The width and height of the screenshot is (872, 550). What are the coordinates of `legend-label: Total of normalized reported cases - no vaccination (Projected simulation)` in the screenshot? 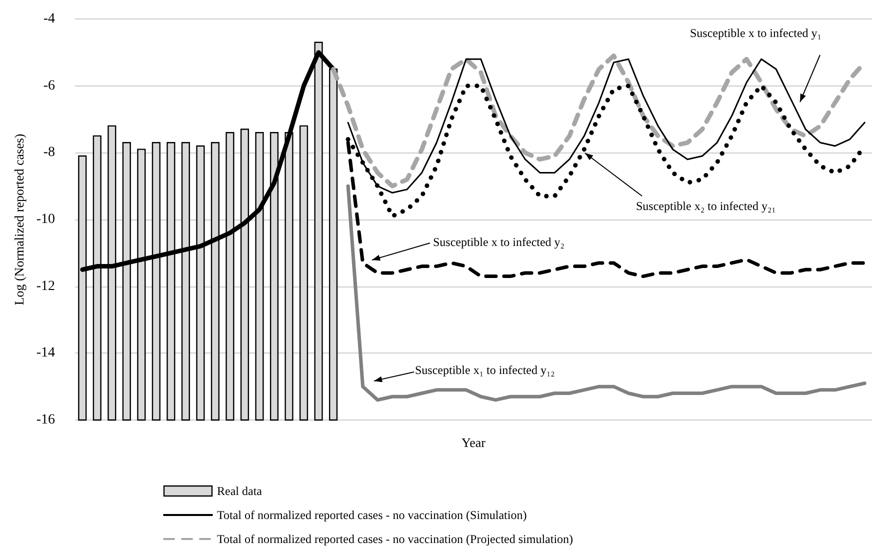 It's located at (395, 539).